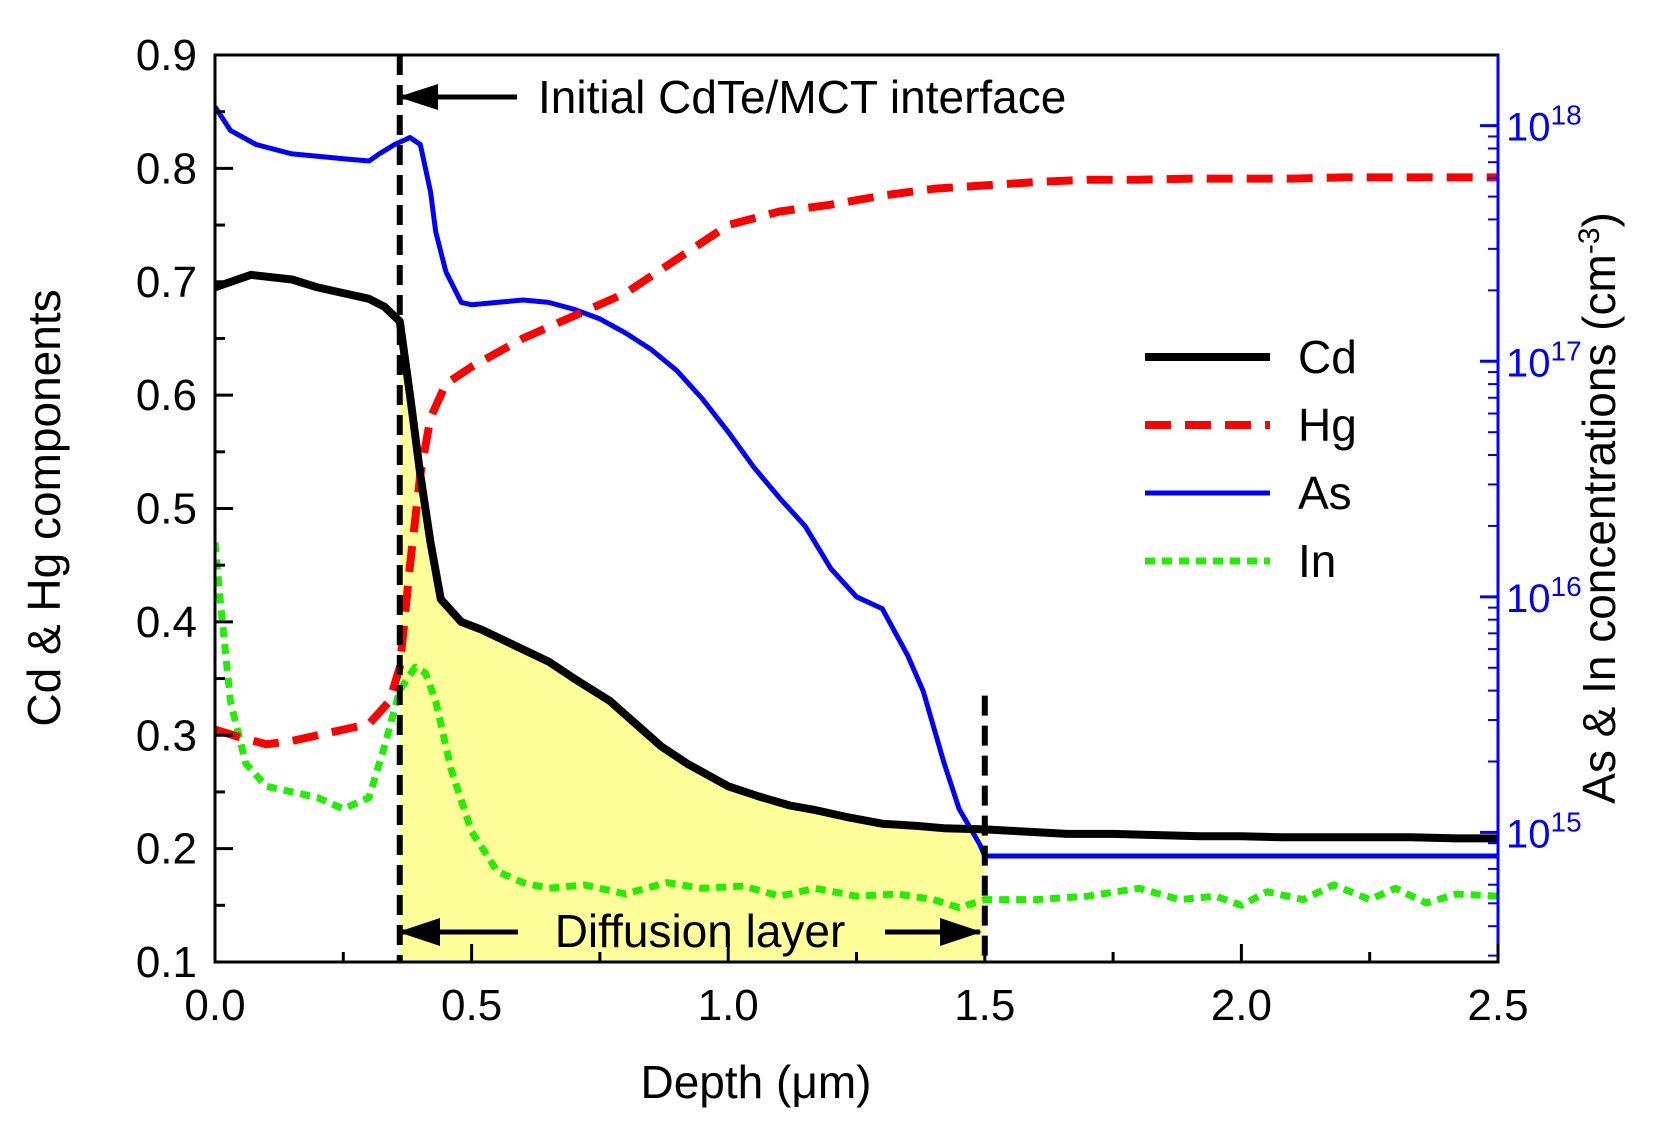 The image size is (1669, 1132). What do you see at coordinates (756, 1082) in the screenshot?
I see `x-axis-title: Depth (μm)` at bounding box center [756, 1082].